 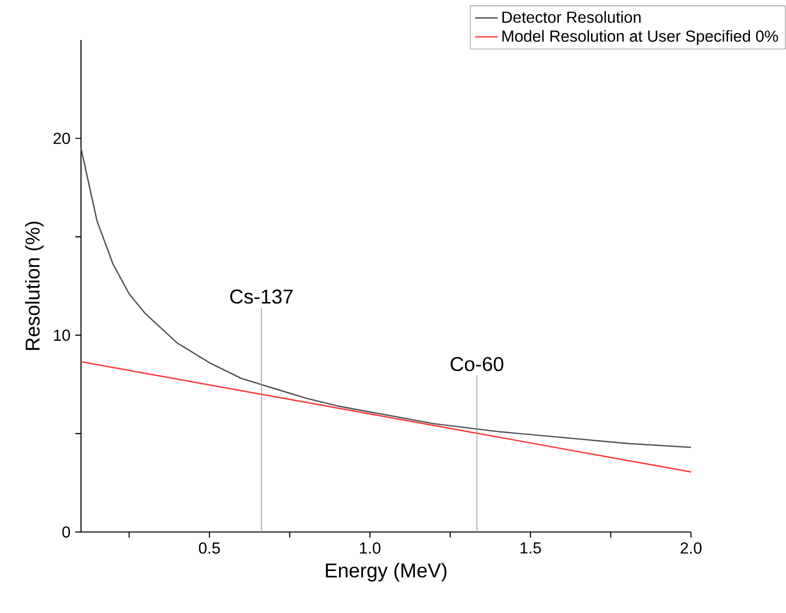 What do you see at coordinates (66, 532) in the screenshot?
I see `y-tick-label: 0` at bounding box center [66, 532].